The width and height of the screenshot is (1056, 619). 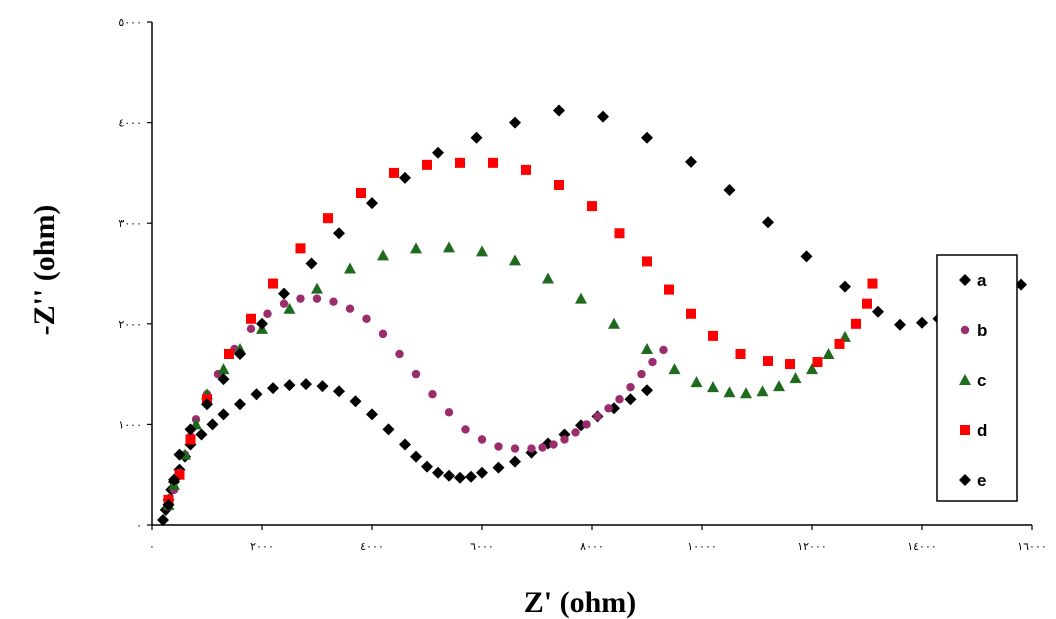 I want to click on y-tick-label: ٢٠٠٠, so click(x=130, y=324).